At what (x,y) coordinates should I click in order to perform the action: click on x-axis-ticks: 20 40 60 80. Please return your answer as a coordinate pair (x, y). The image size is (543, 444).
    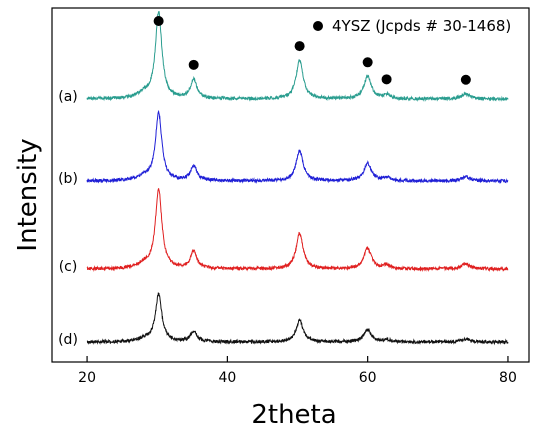
    Looking at the image, I should click on (297, 371).